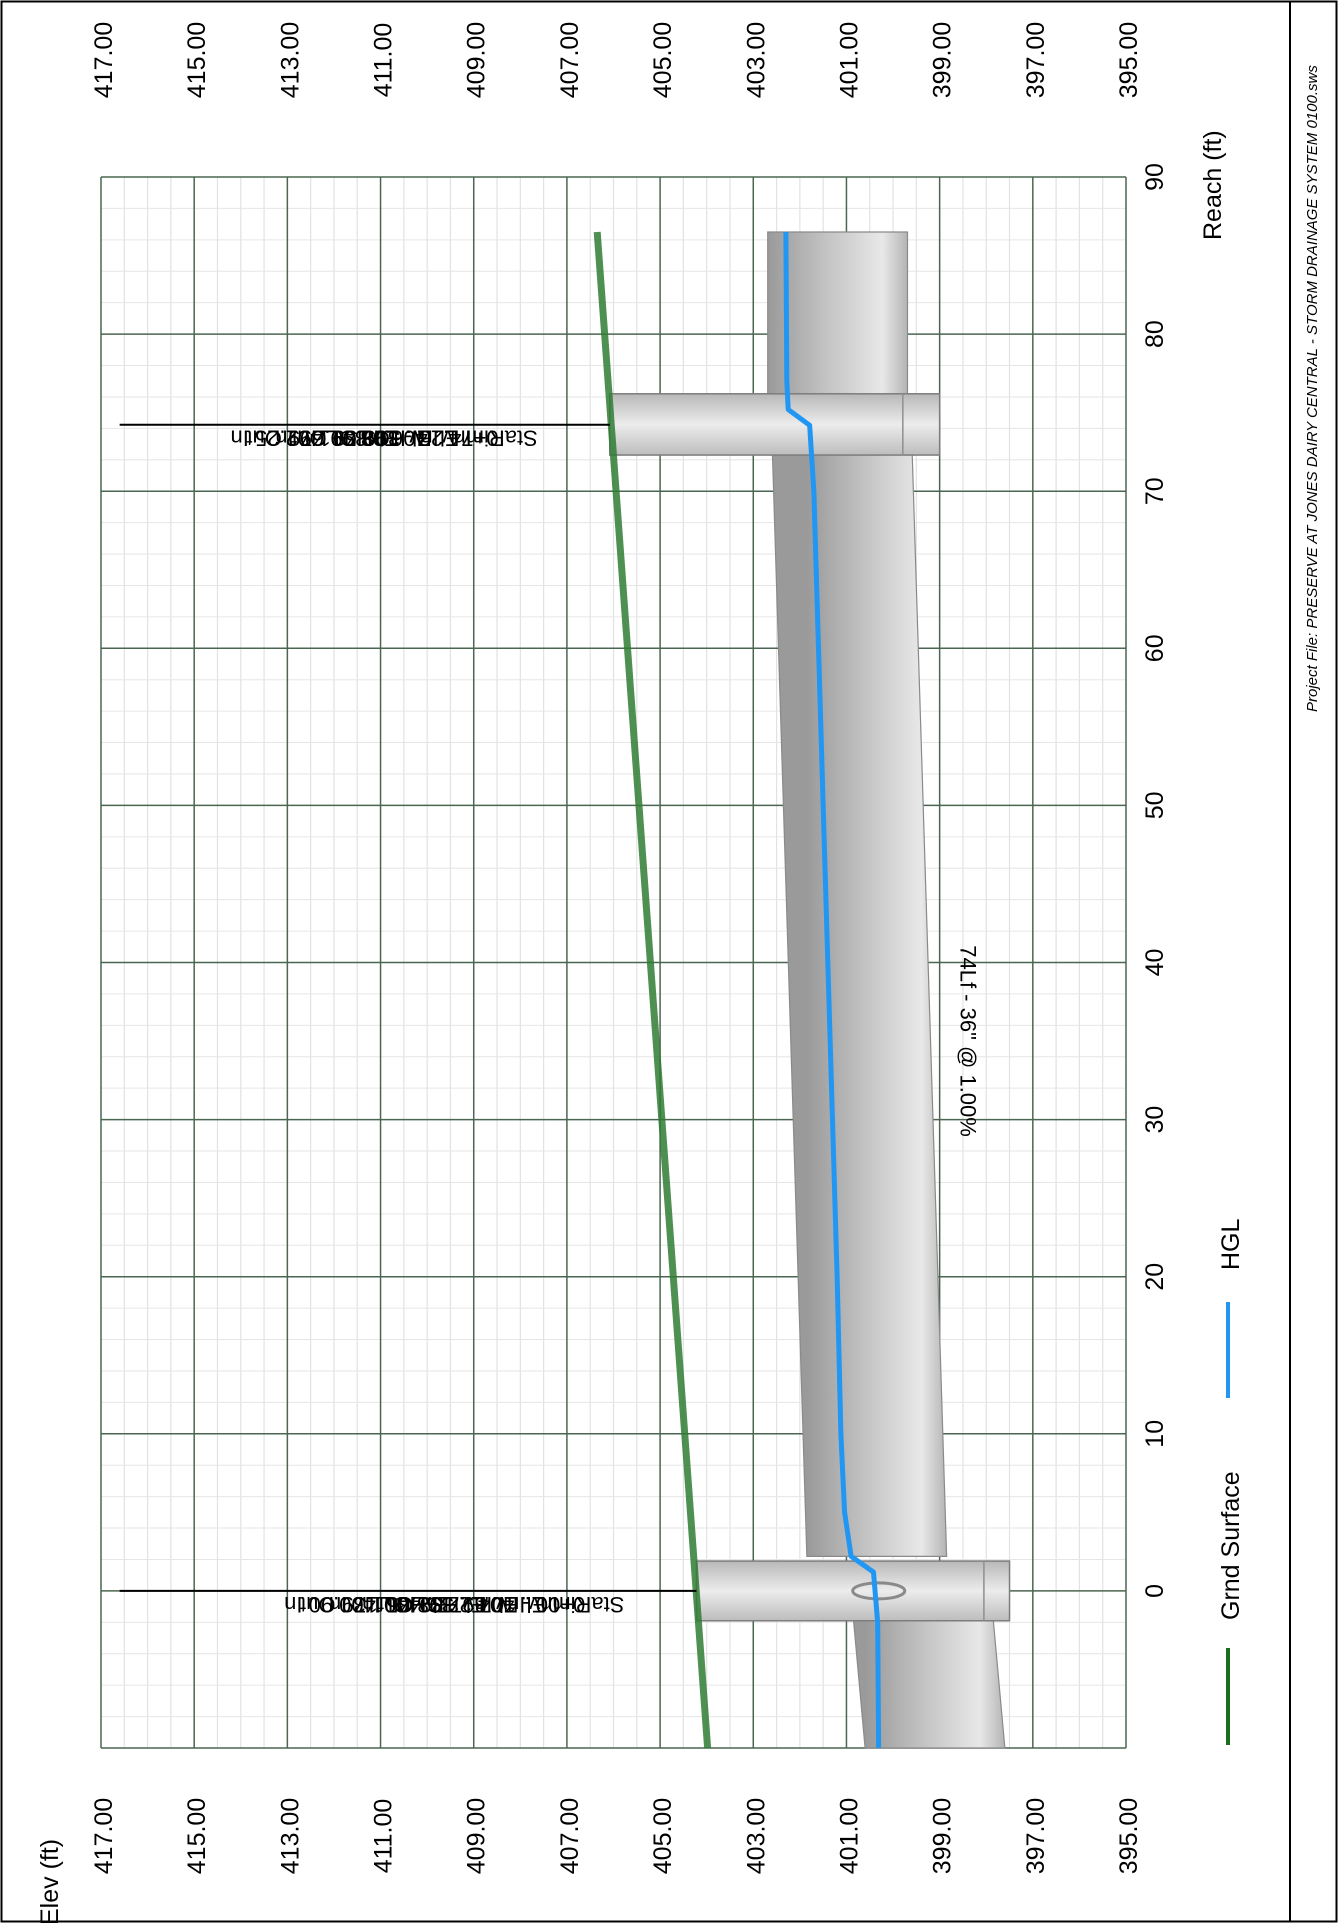  I want to click on inlet-oval, so click(879, 1591).